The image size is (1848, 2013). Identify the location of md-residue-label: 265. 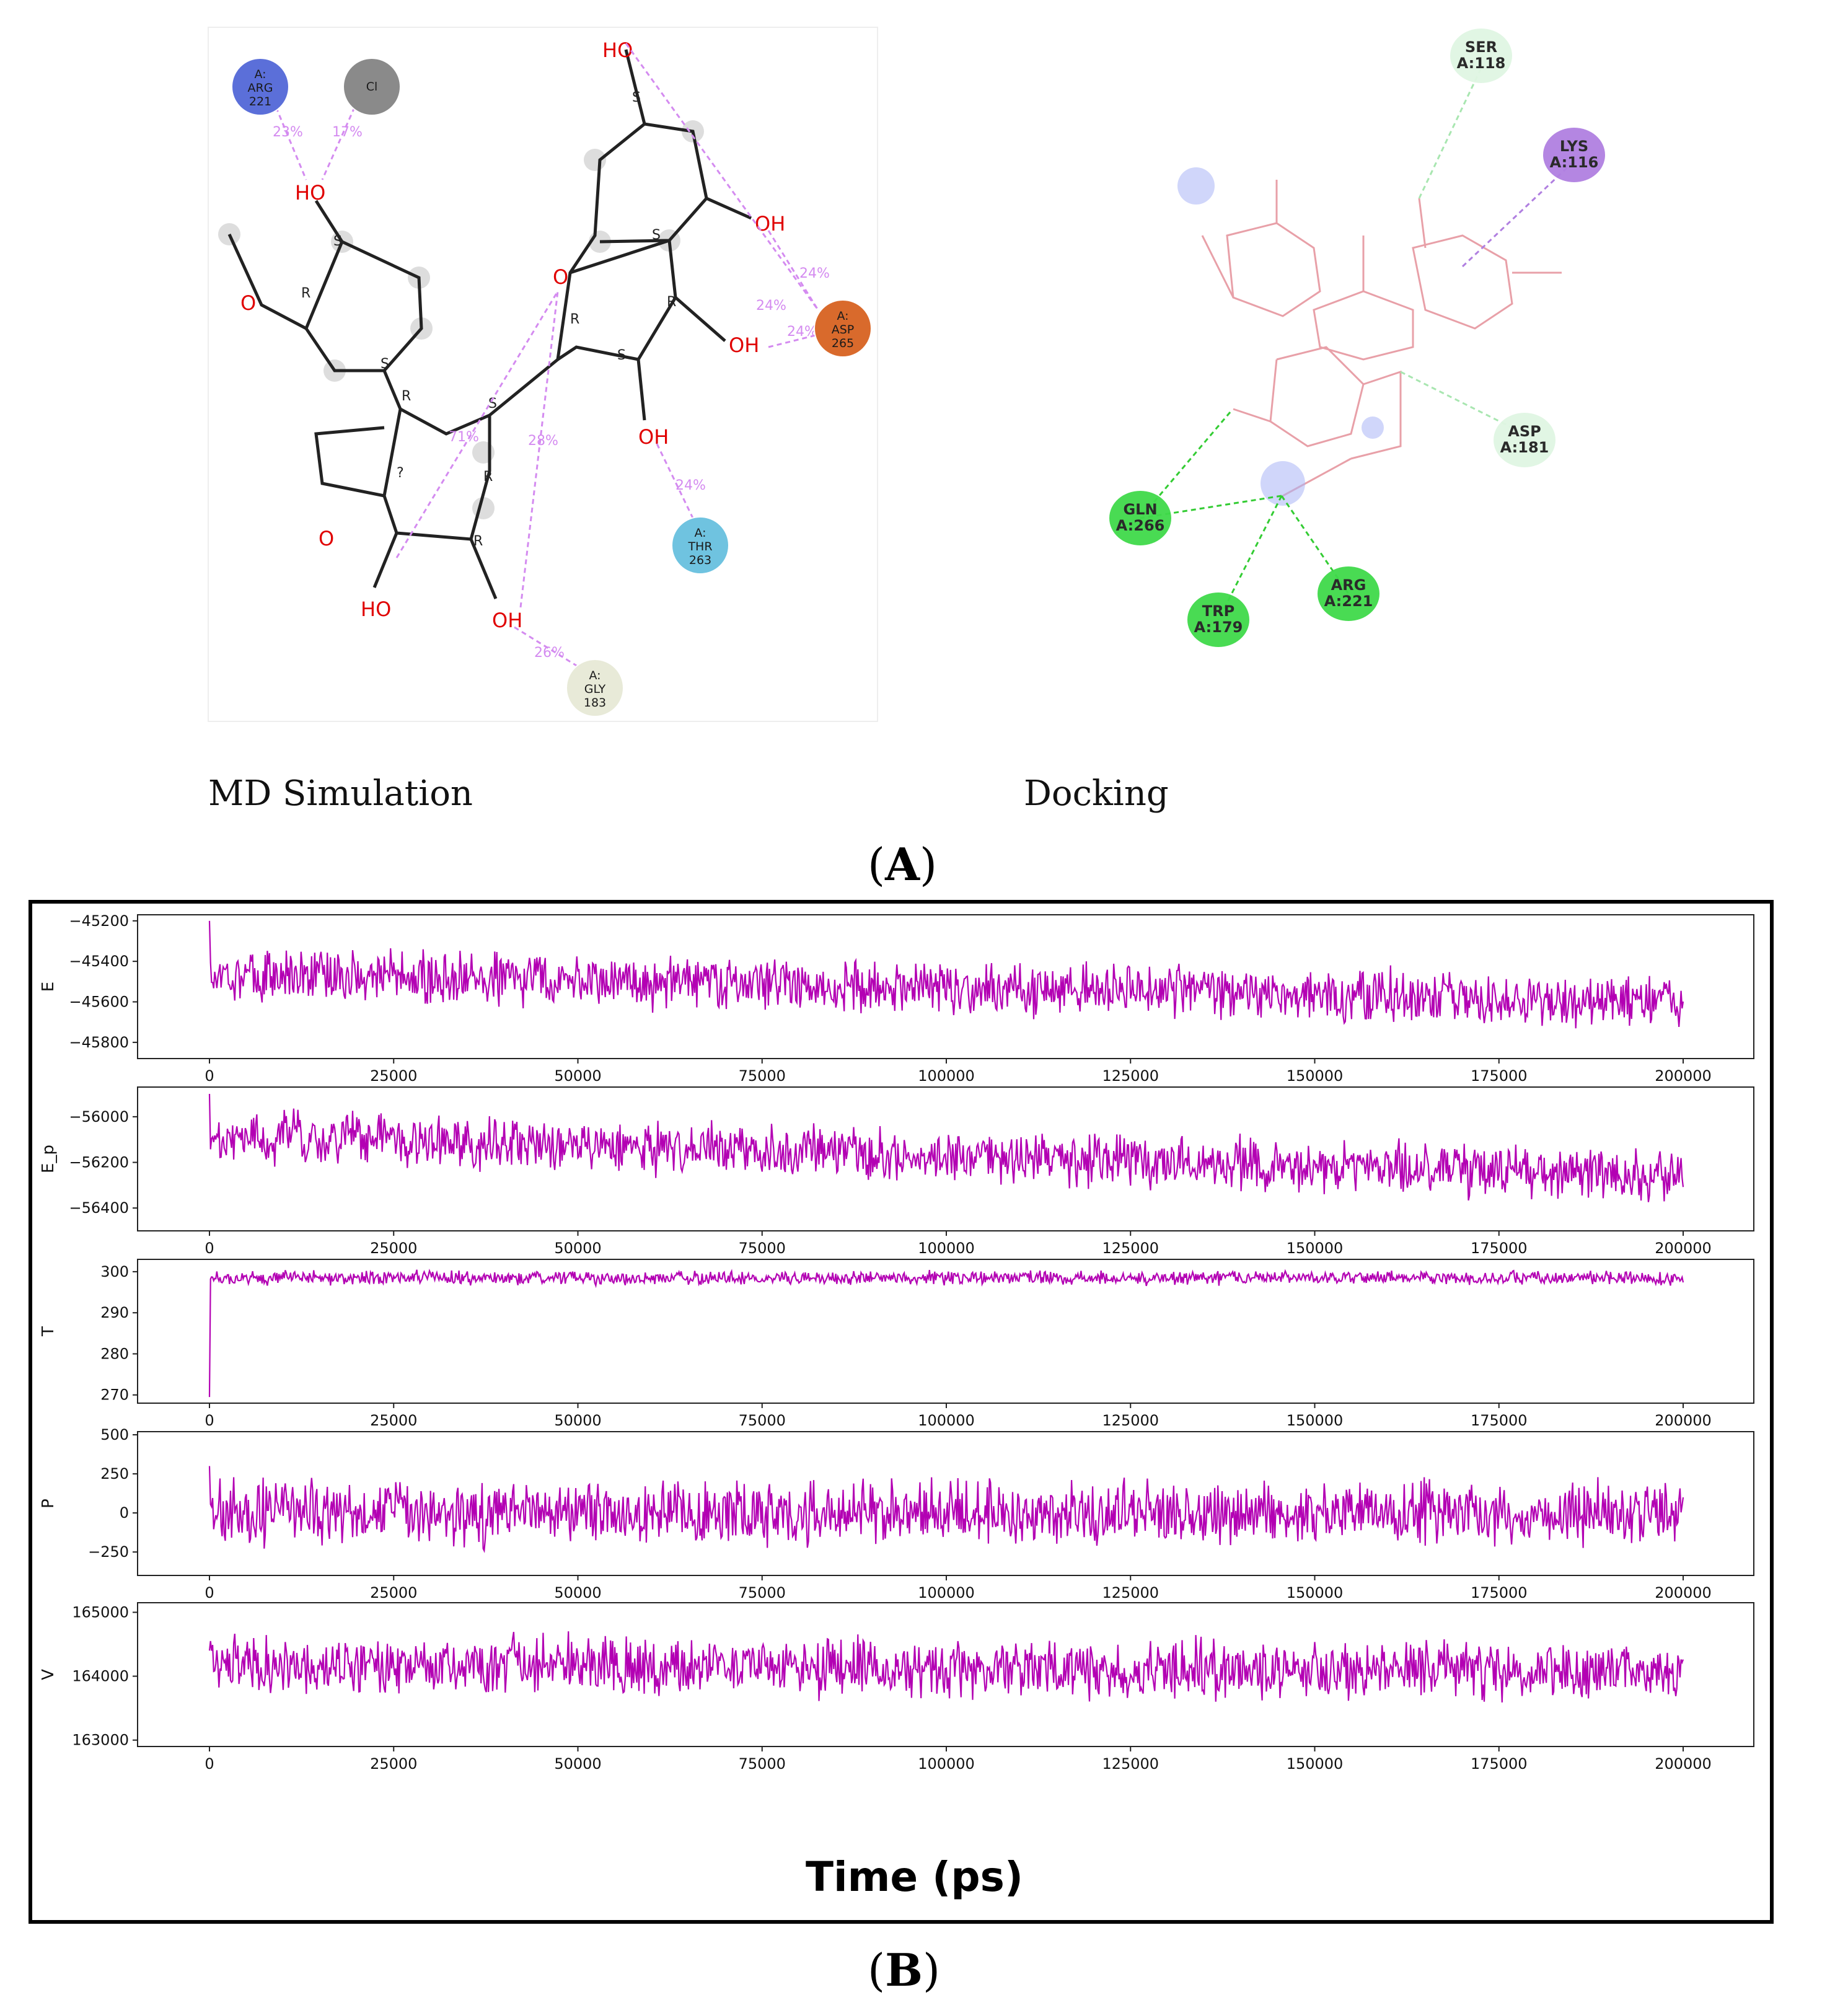
(843, 344).